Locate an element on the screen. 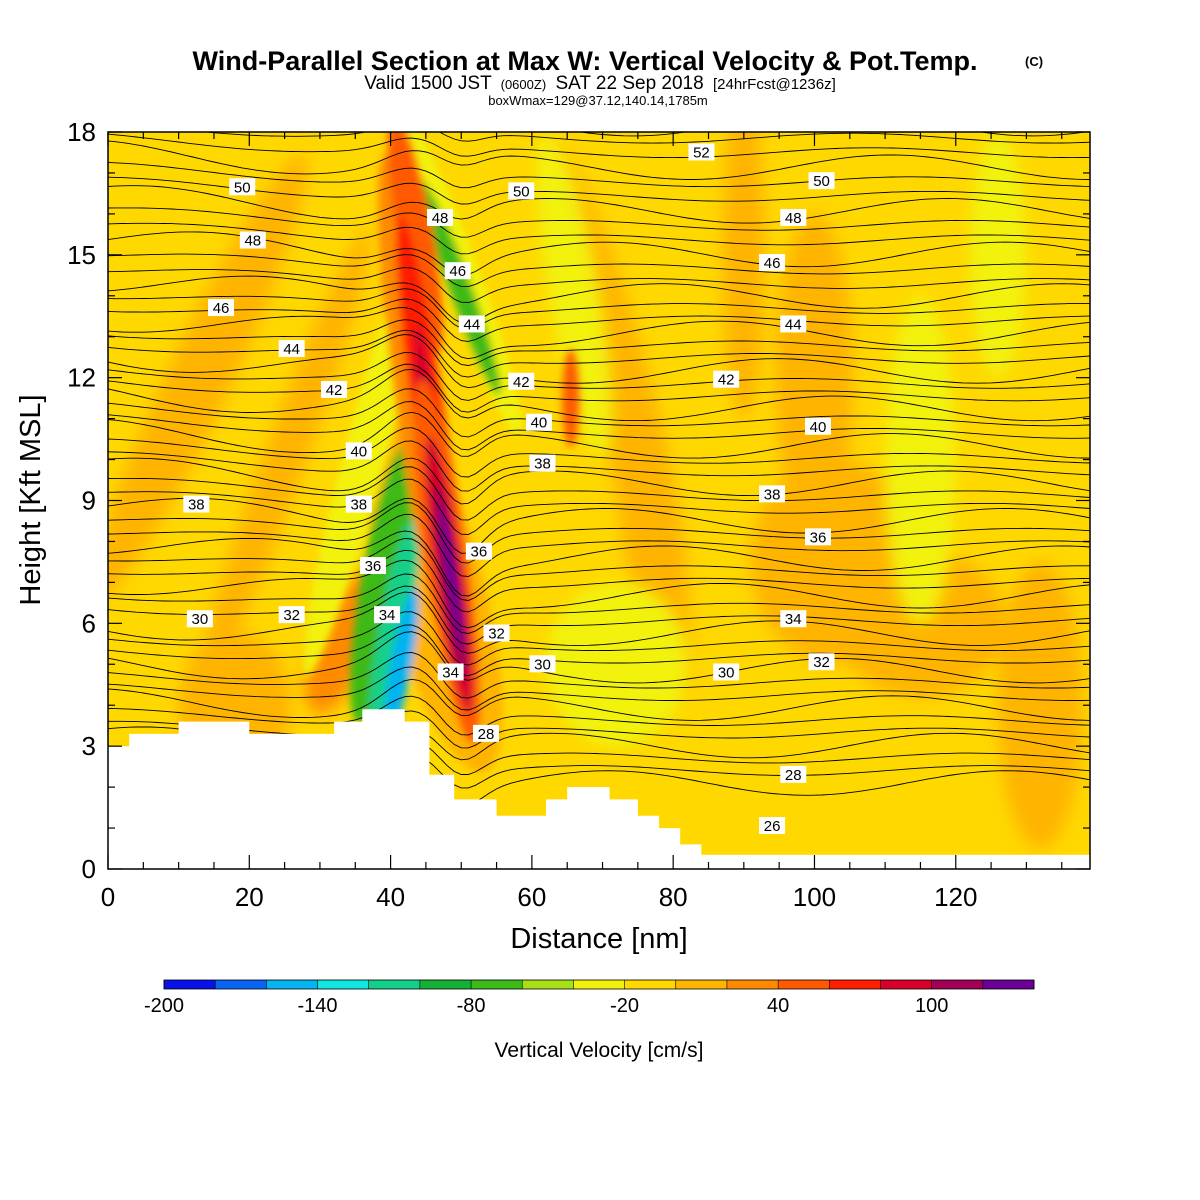 The image size is (1200, 1200). subtitle-valid-time: Valid 1500 JST is located at coordinates (428, 83).